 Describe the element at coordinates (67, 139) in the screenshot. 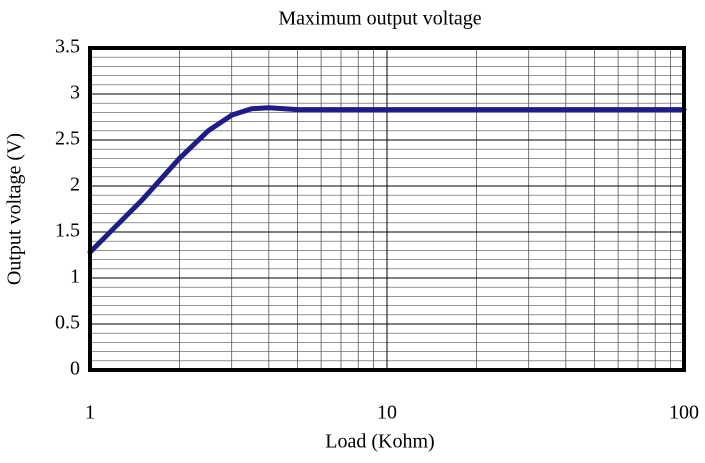

I see `y-tick-label: 2.5` at that location.